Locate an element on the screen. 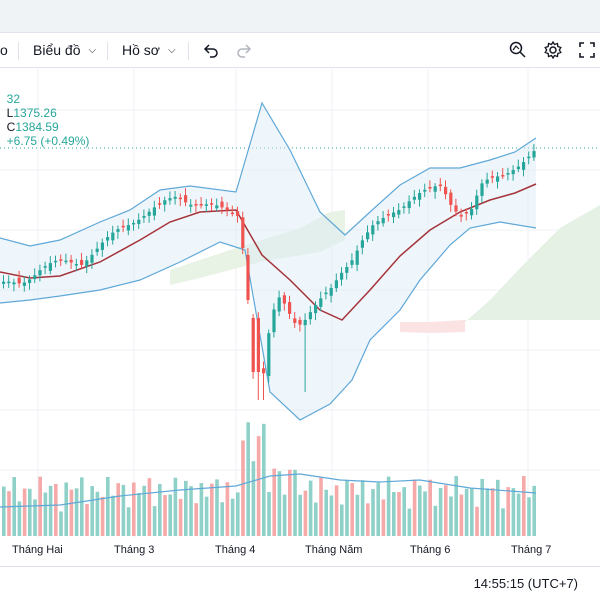  profile-dropdown: Hồ sơ ⌵ is located at coordinates (149, 50).